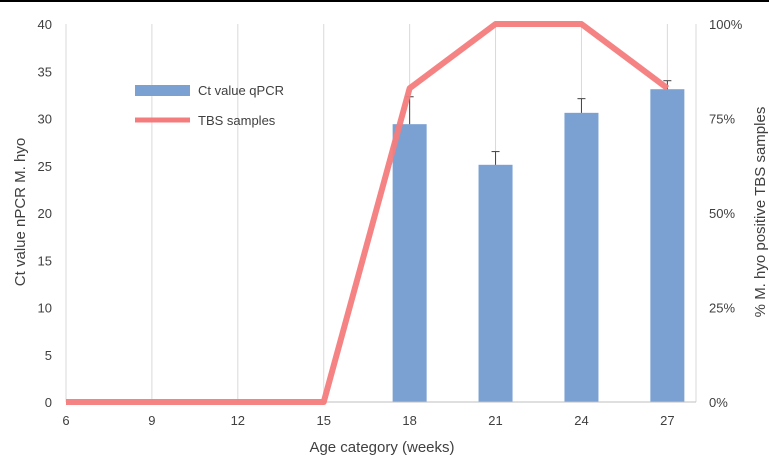  Describe the element at coordinates (722, 119) in the screenshot. I see `y2-tick-label-3: 75%` at that location.